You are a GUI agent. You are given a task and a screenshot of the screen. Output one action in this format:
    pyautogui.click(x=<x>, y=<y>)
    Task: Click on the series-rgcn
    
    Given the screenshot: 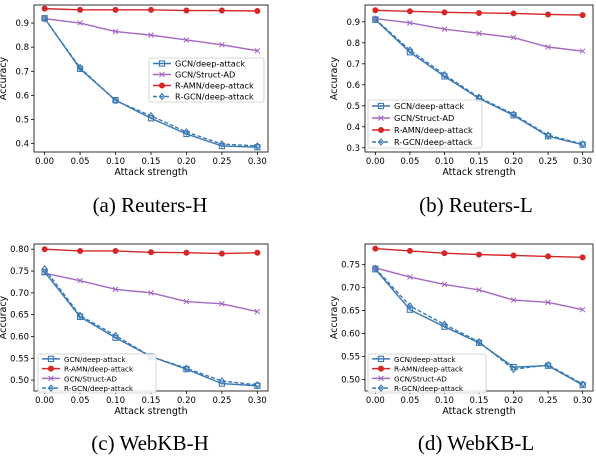 What is the action you would take?
    pyautogui.click(x=479, y=326)
    